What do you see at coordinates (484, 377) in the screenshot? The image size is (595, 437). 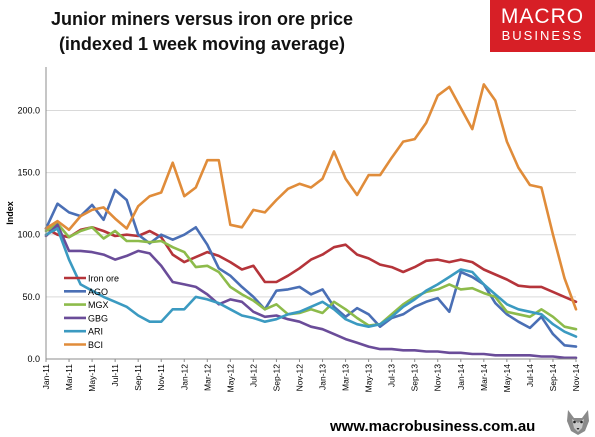 I see `x-tick-label: Mar-14` at bounding box center [484, 377].